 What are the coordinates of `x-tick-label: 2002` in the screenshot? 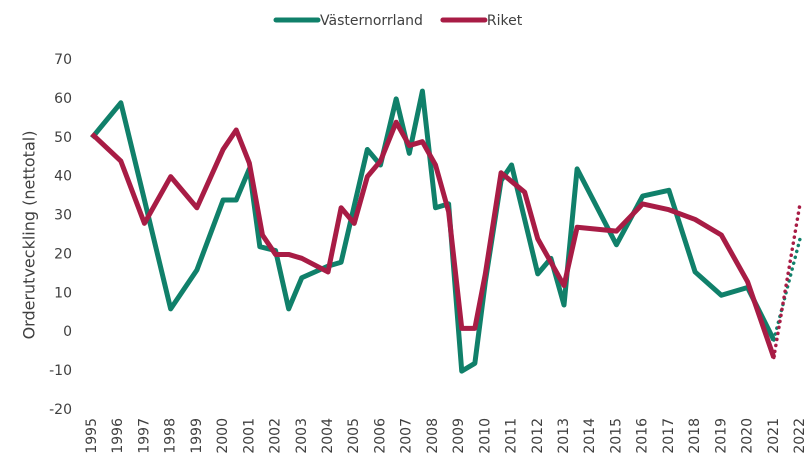 It's located at (276, 436).